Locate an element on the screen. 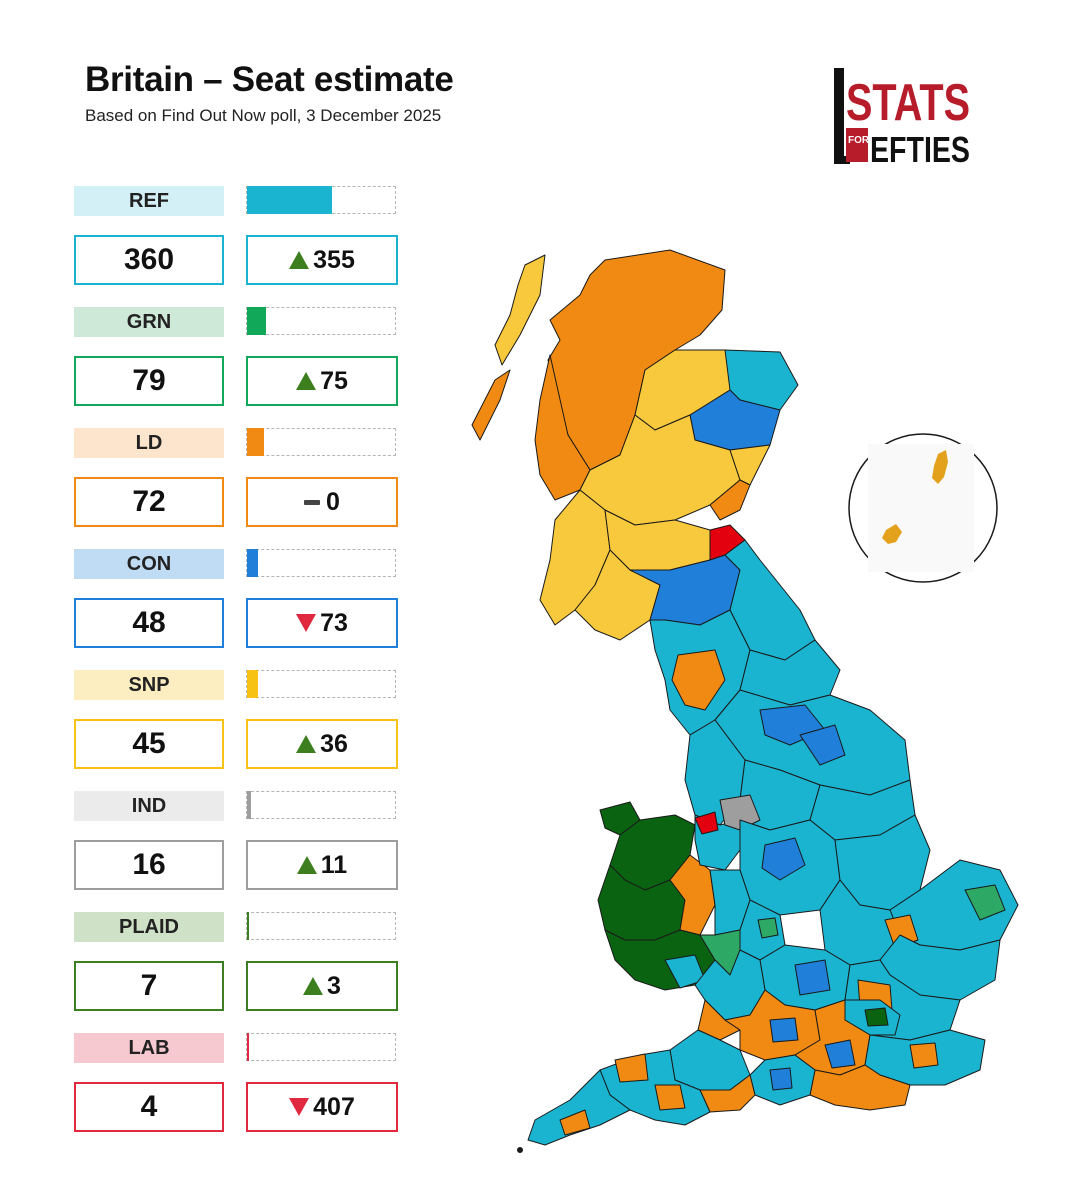 The height and width of the screenshot is (1200, 1078). region-western-isles is located at coordinates (520, 310).